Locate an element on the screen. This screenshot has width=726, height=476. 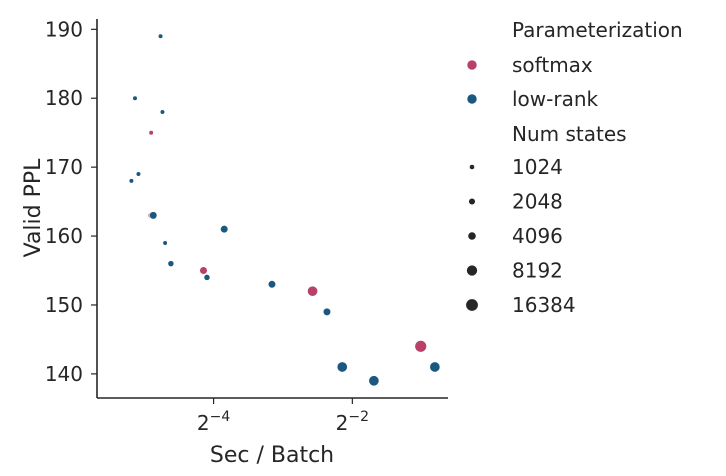
legend-size-label: 2048 is located at coordinates (537, 202).